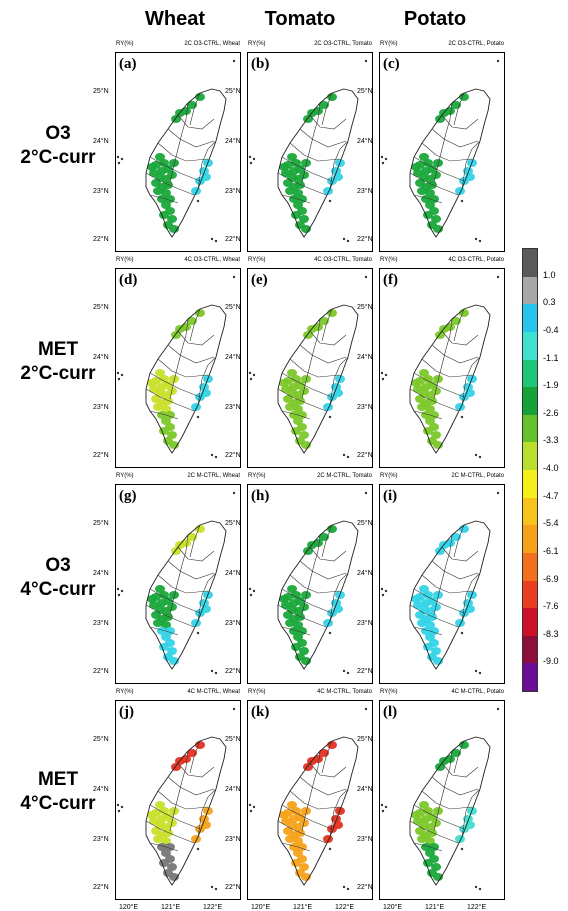  I want to click on panel-scenario-label: 2C M-CTRL, Wheat, so click(213, 476).